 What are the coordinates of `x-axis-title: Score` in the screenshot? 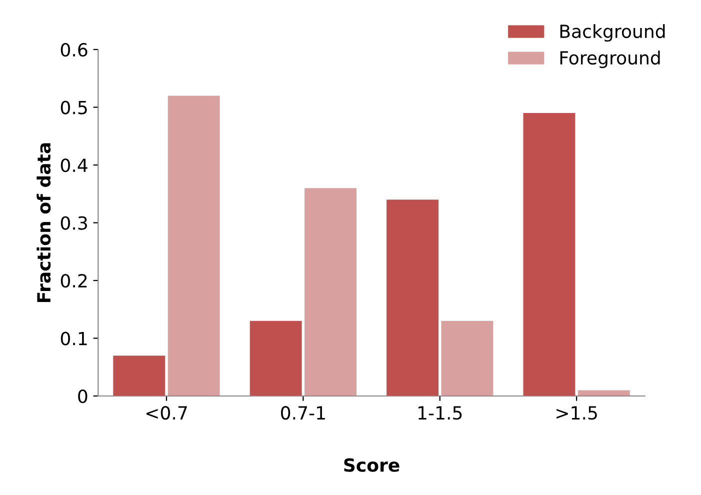 It's located at (372, 465).